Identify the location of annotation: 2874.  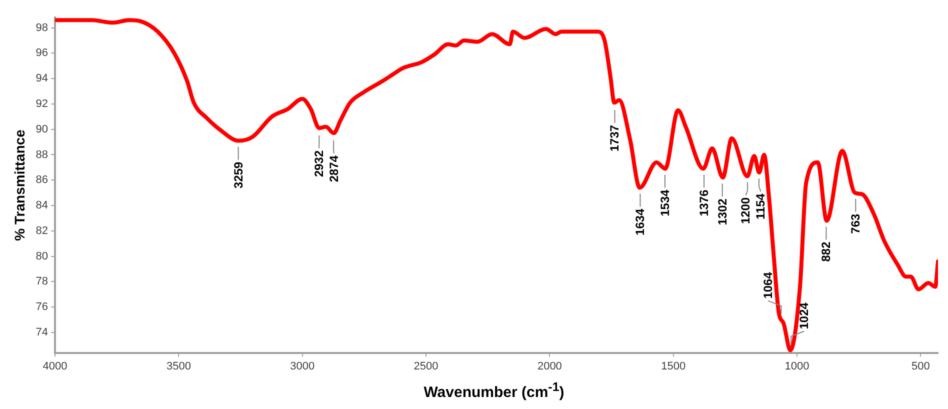
(333, 168).